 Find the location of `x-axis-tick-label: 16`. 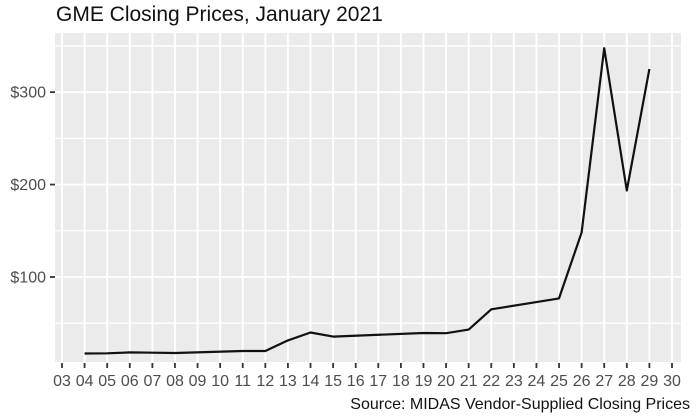

x-axis-tick-label: 16 is located at coordinates (356, 381).